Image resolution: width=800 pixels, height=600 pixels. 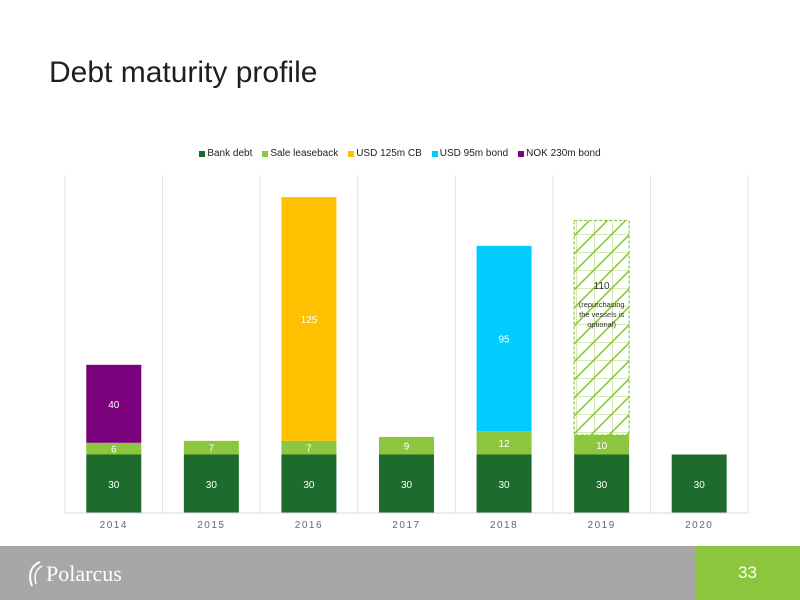 I want to click on legend-item: Sale leaseback, so click(x=300, y=153).